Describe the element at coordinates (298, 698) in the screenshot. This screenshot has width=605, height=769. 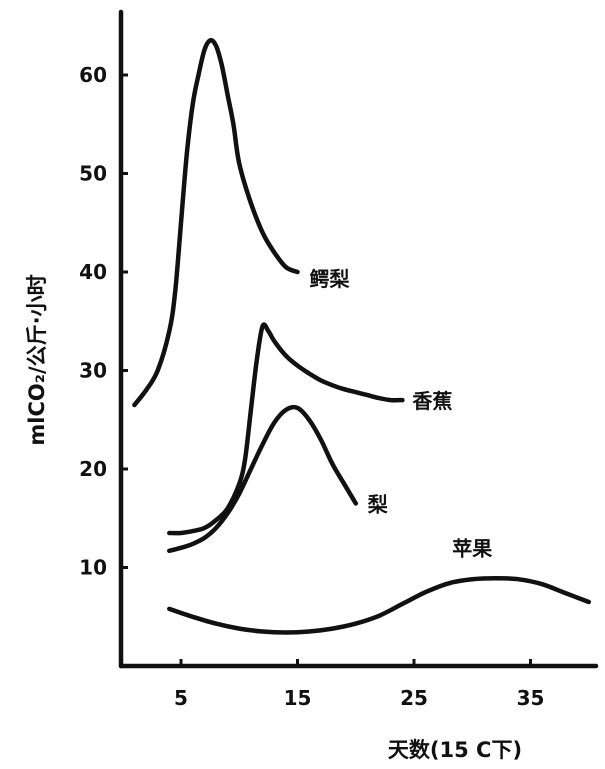
I see `x-tick-label: 15` at that location.